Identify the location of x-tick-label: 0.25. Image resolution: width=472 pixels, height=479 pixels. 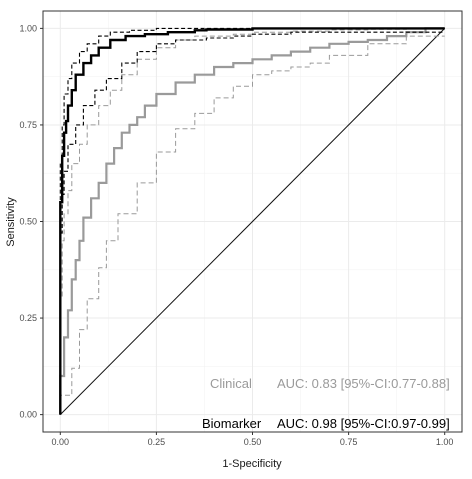
(157, 442).